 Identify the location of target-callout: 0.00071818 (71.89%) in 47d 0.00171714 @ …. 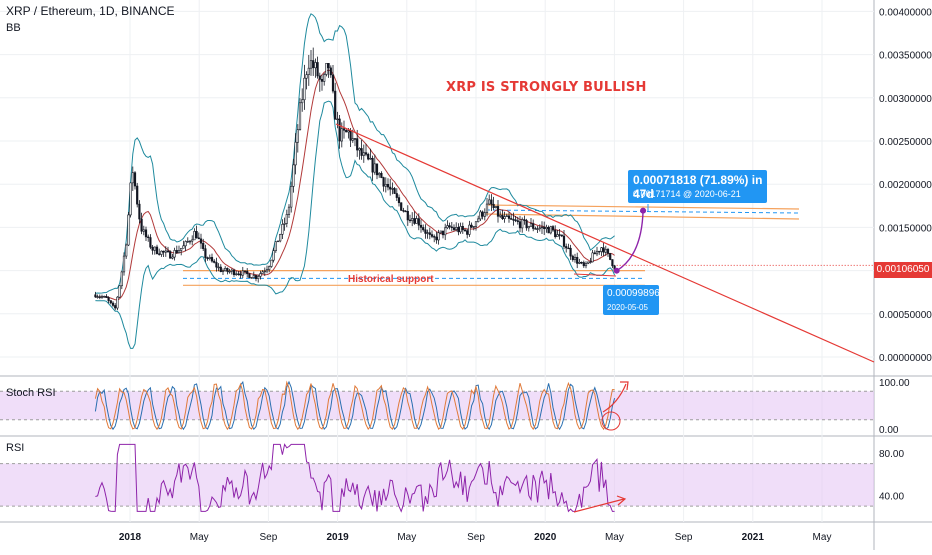
(697, 186).